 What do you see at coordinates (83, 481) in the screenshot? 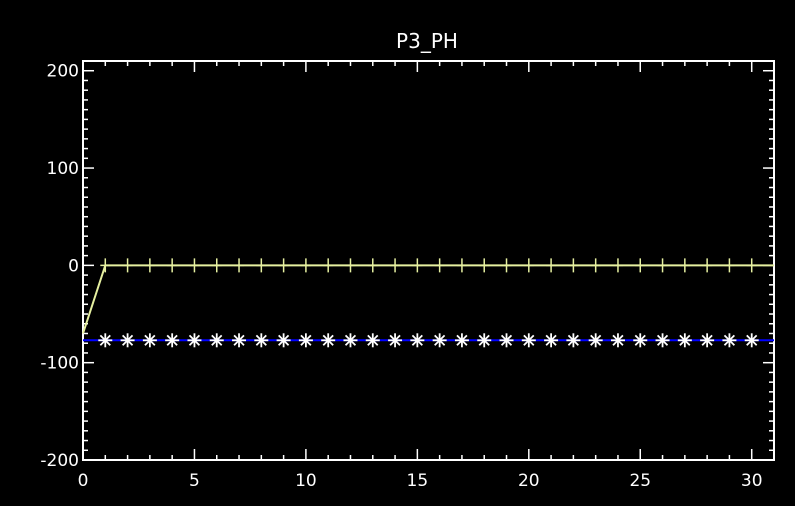
I see `x-tick-label: 0` at bounding box center [83, 481].